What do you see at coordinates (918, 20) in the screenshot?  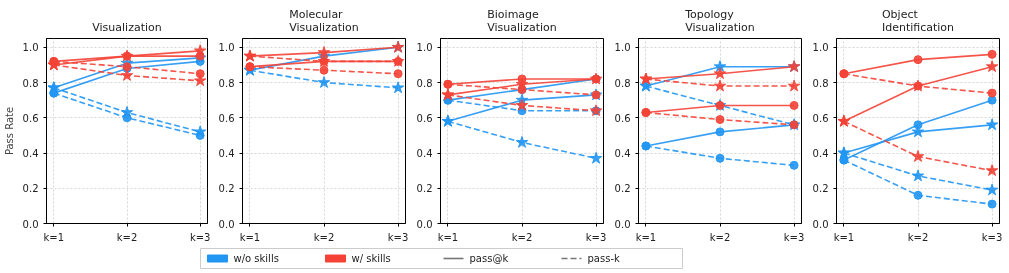 I see `chart-title: Object Identification` at bounding box center [918, 20].